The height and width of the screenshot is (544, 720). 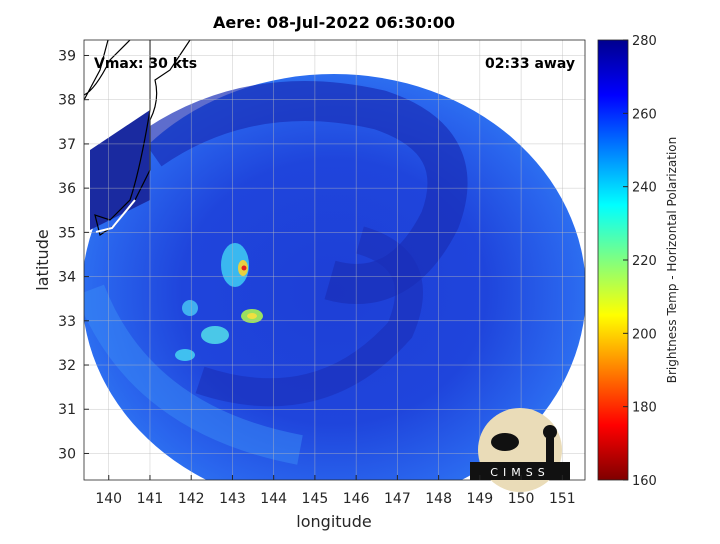 What do you see at coordinates (315, 499) in the screenshot?
I see `x-tick-label: 145` at bounding box center [315, 499].